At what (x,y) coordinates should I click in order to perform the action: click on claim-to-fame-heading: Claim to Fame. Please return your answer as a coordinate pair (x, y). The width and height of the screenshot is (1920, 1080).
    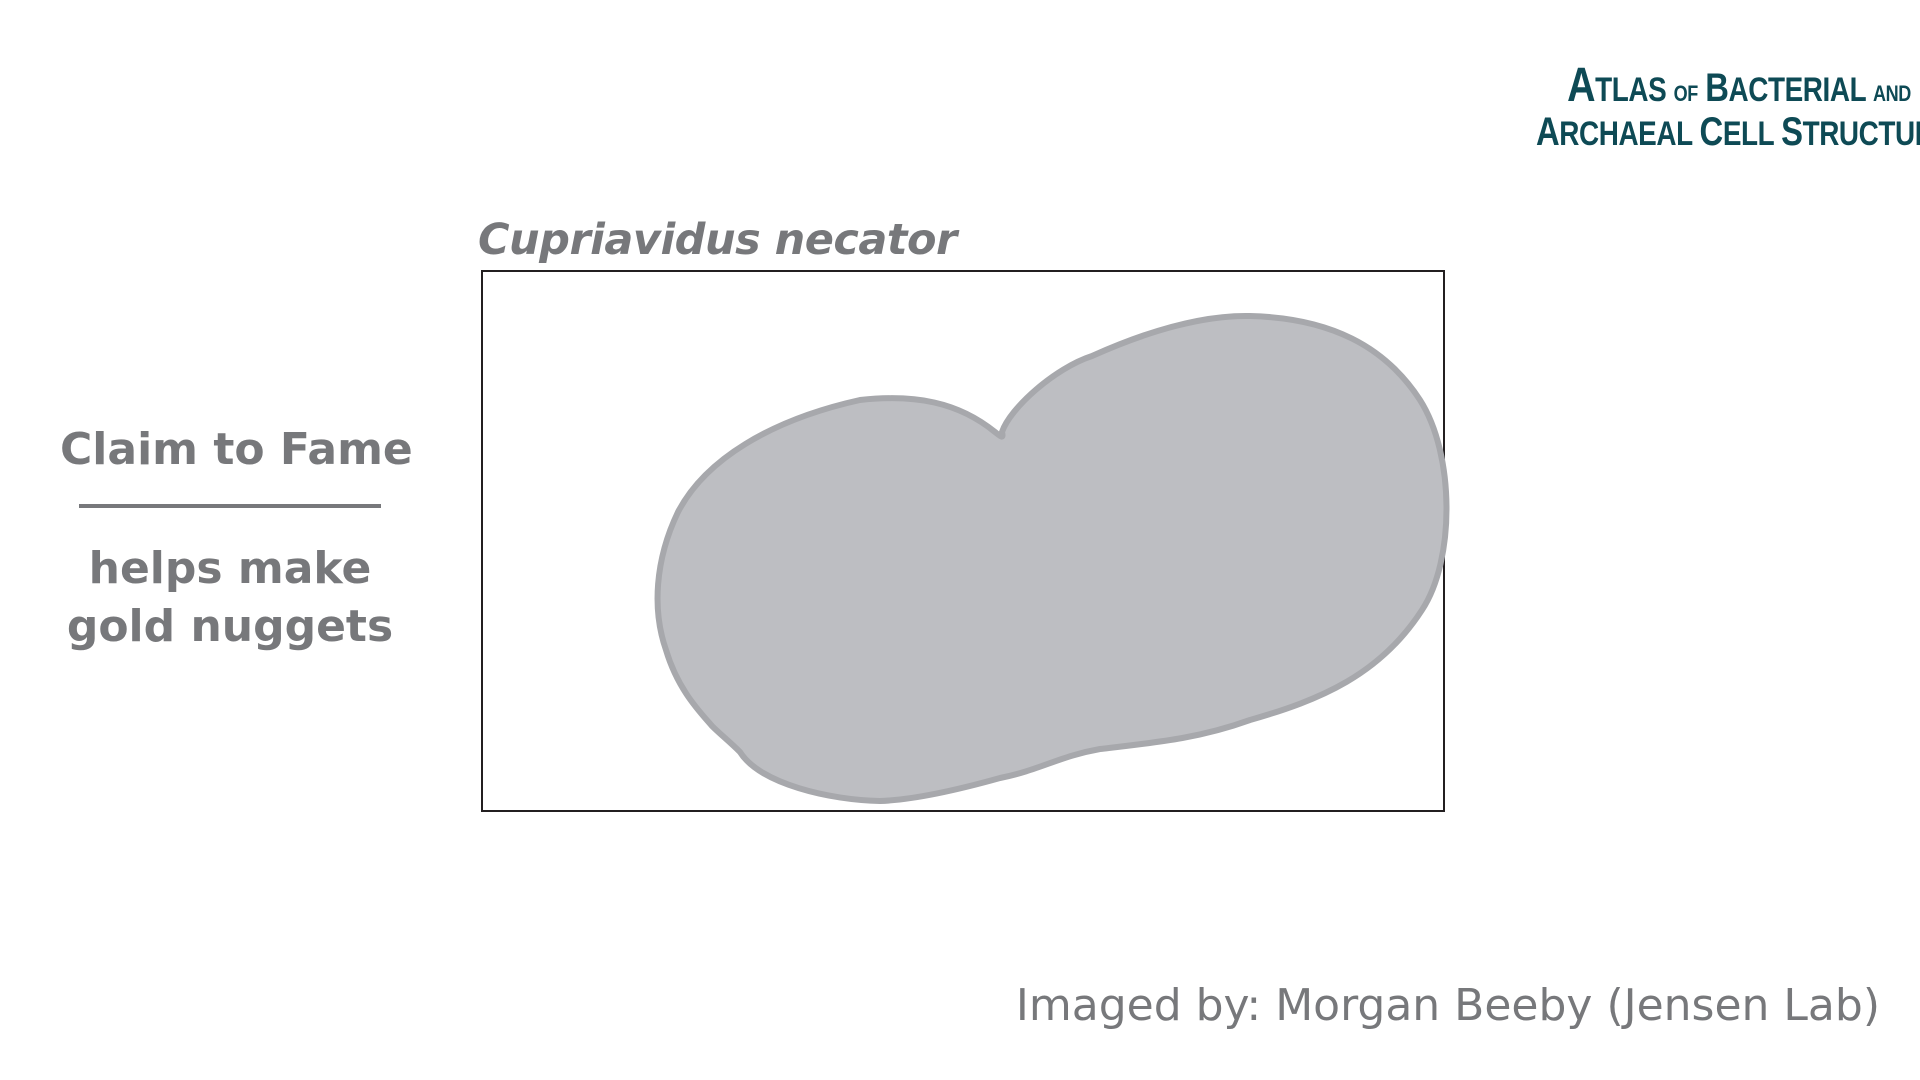
    Looking at the image, I should click on (236, 449).